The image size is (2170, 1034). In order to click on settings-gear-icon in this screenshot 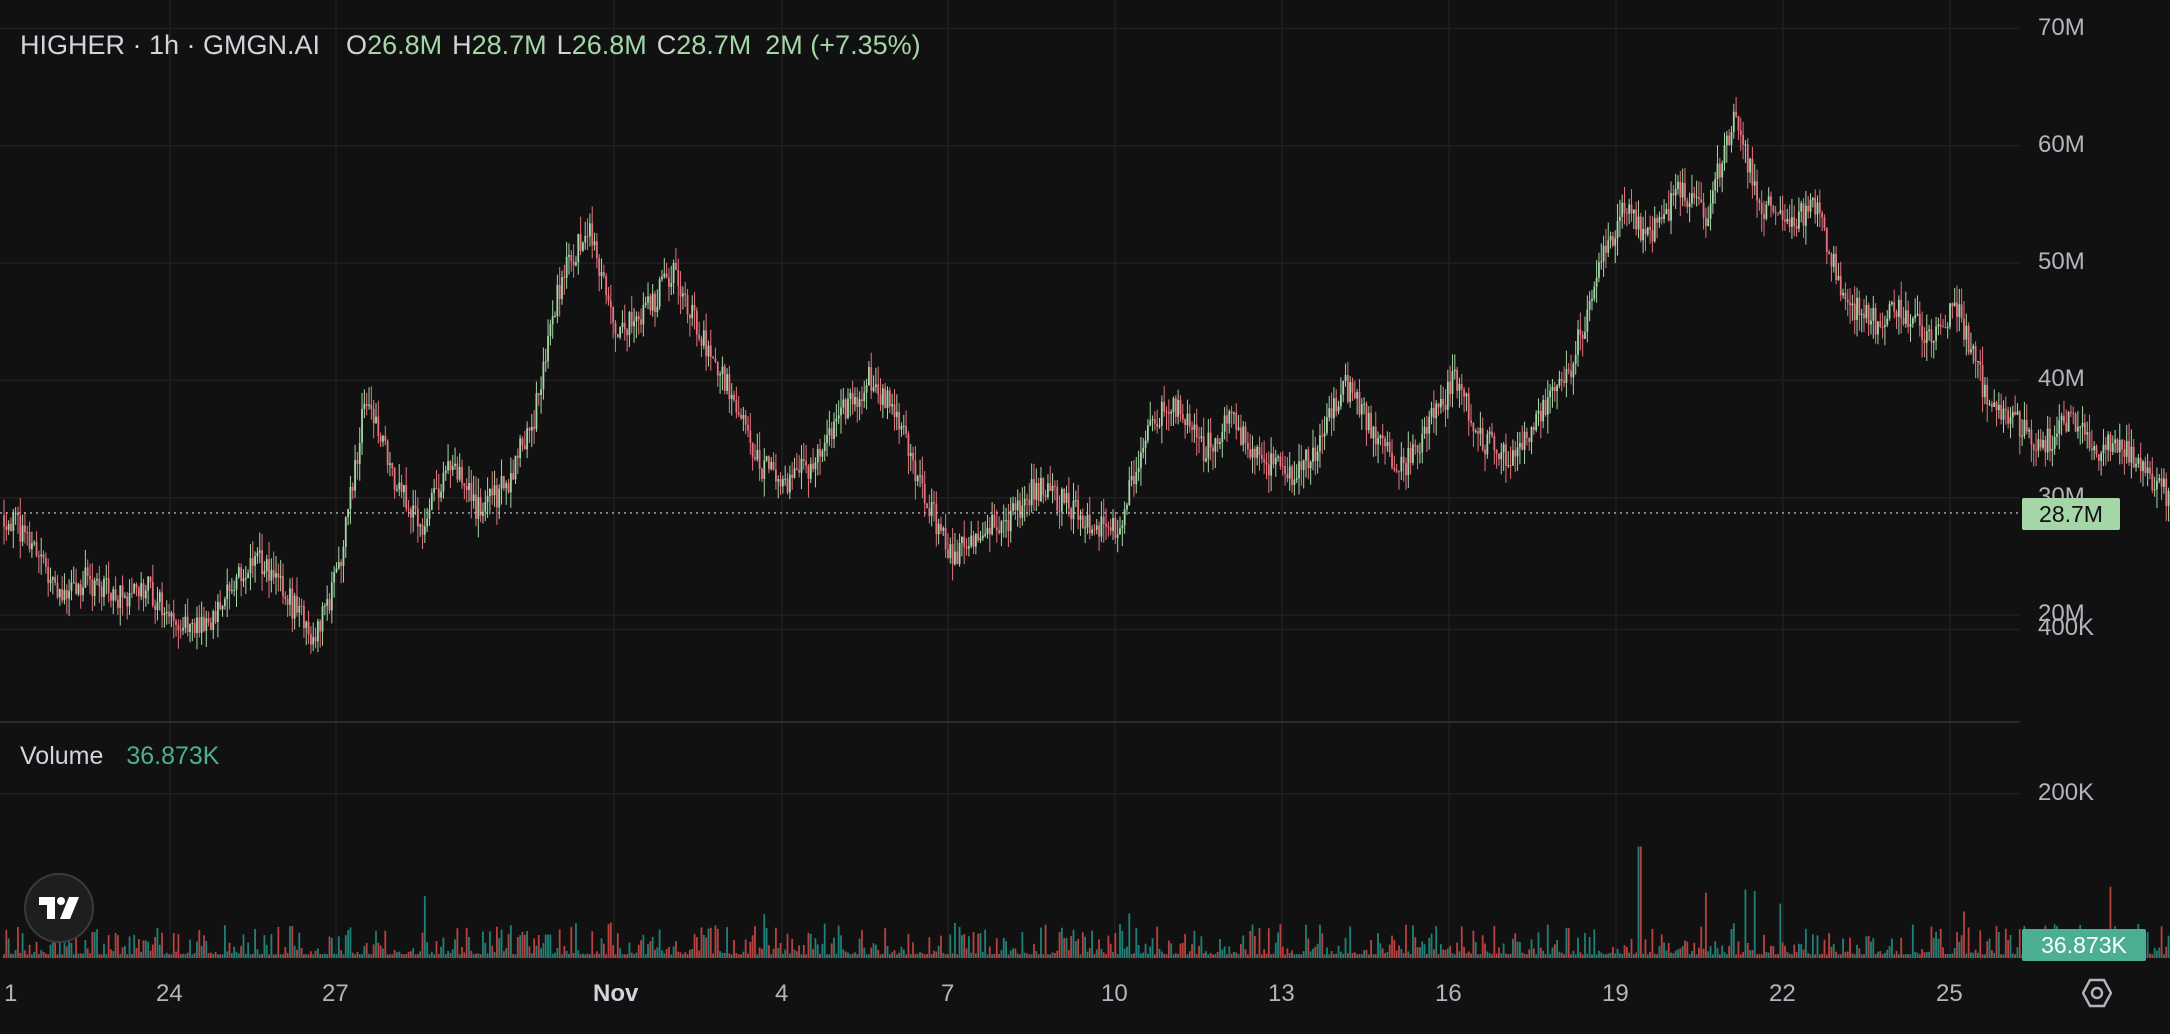, I will do `click(2097, 993)`.